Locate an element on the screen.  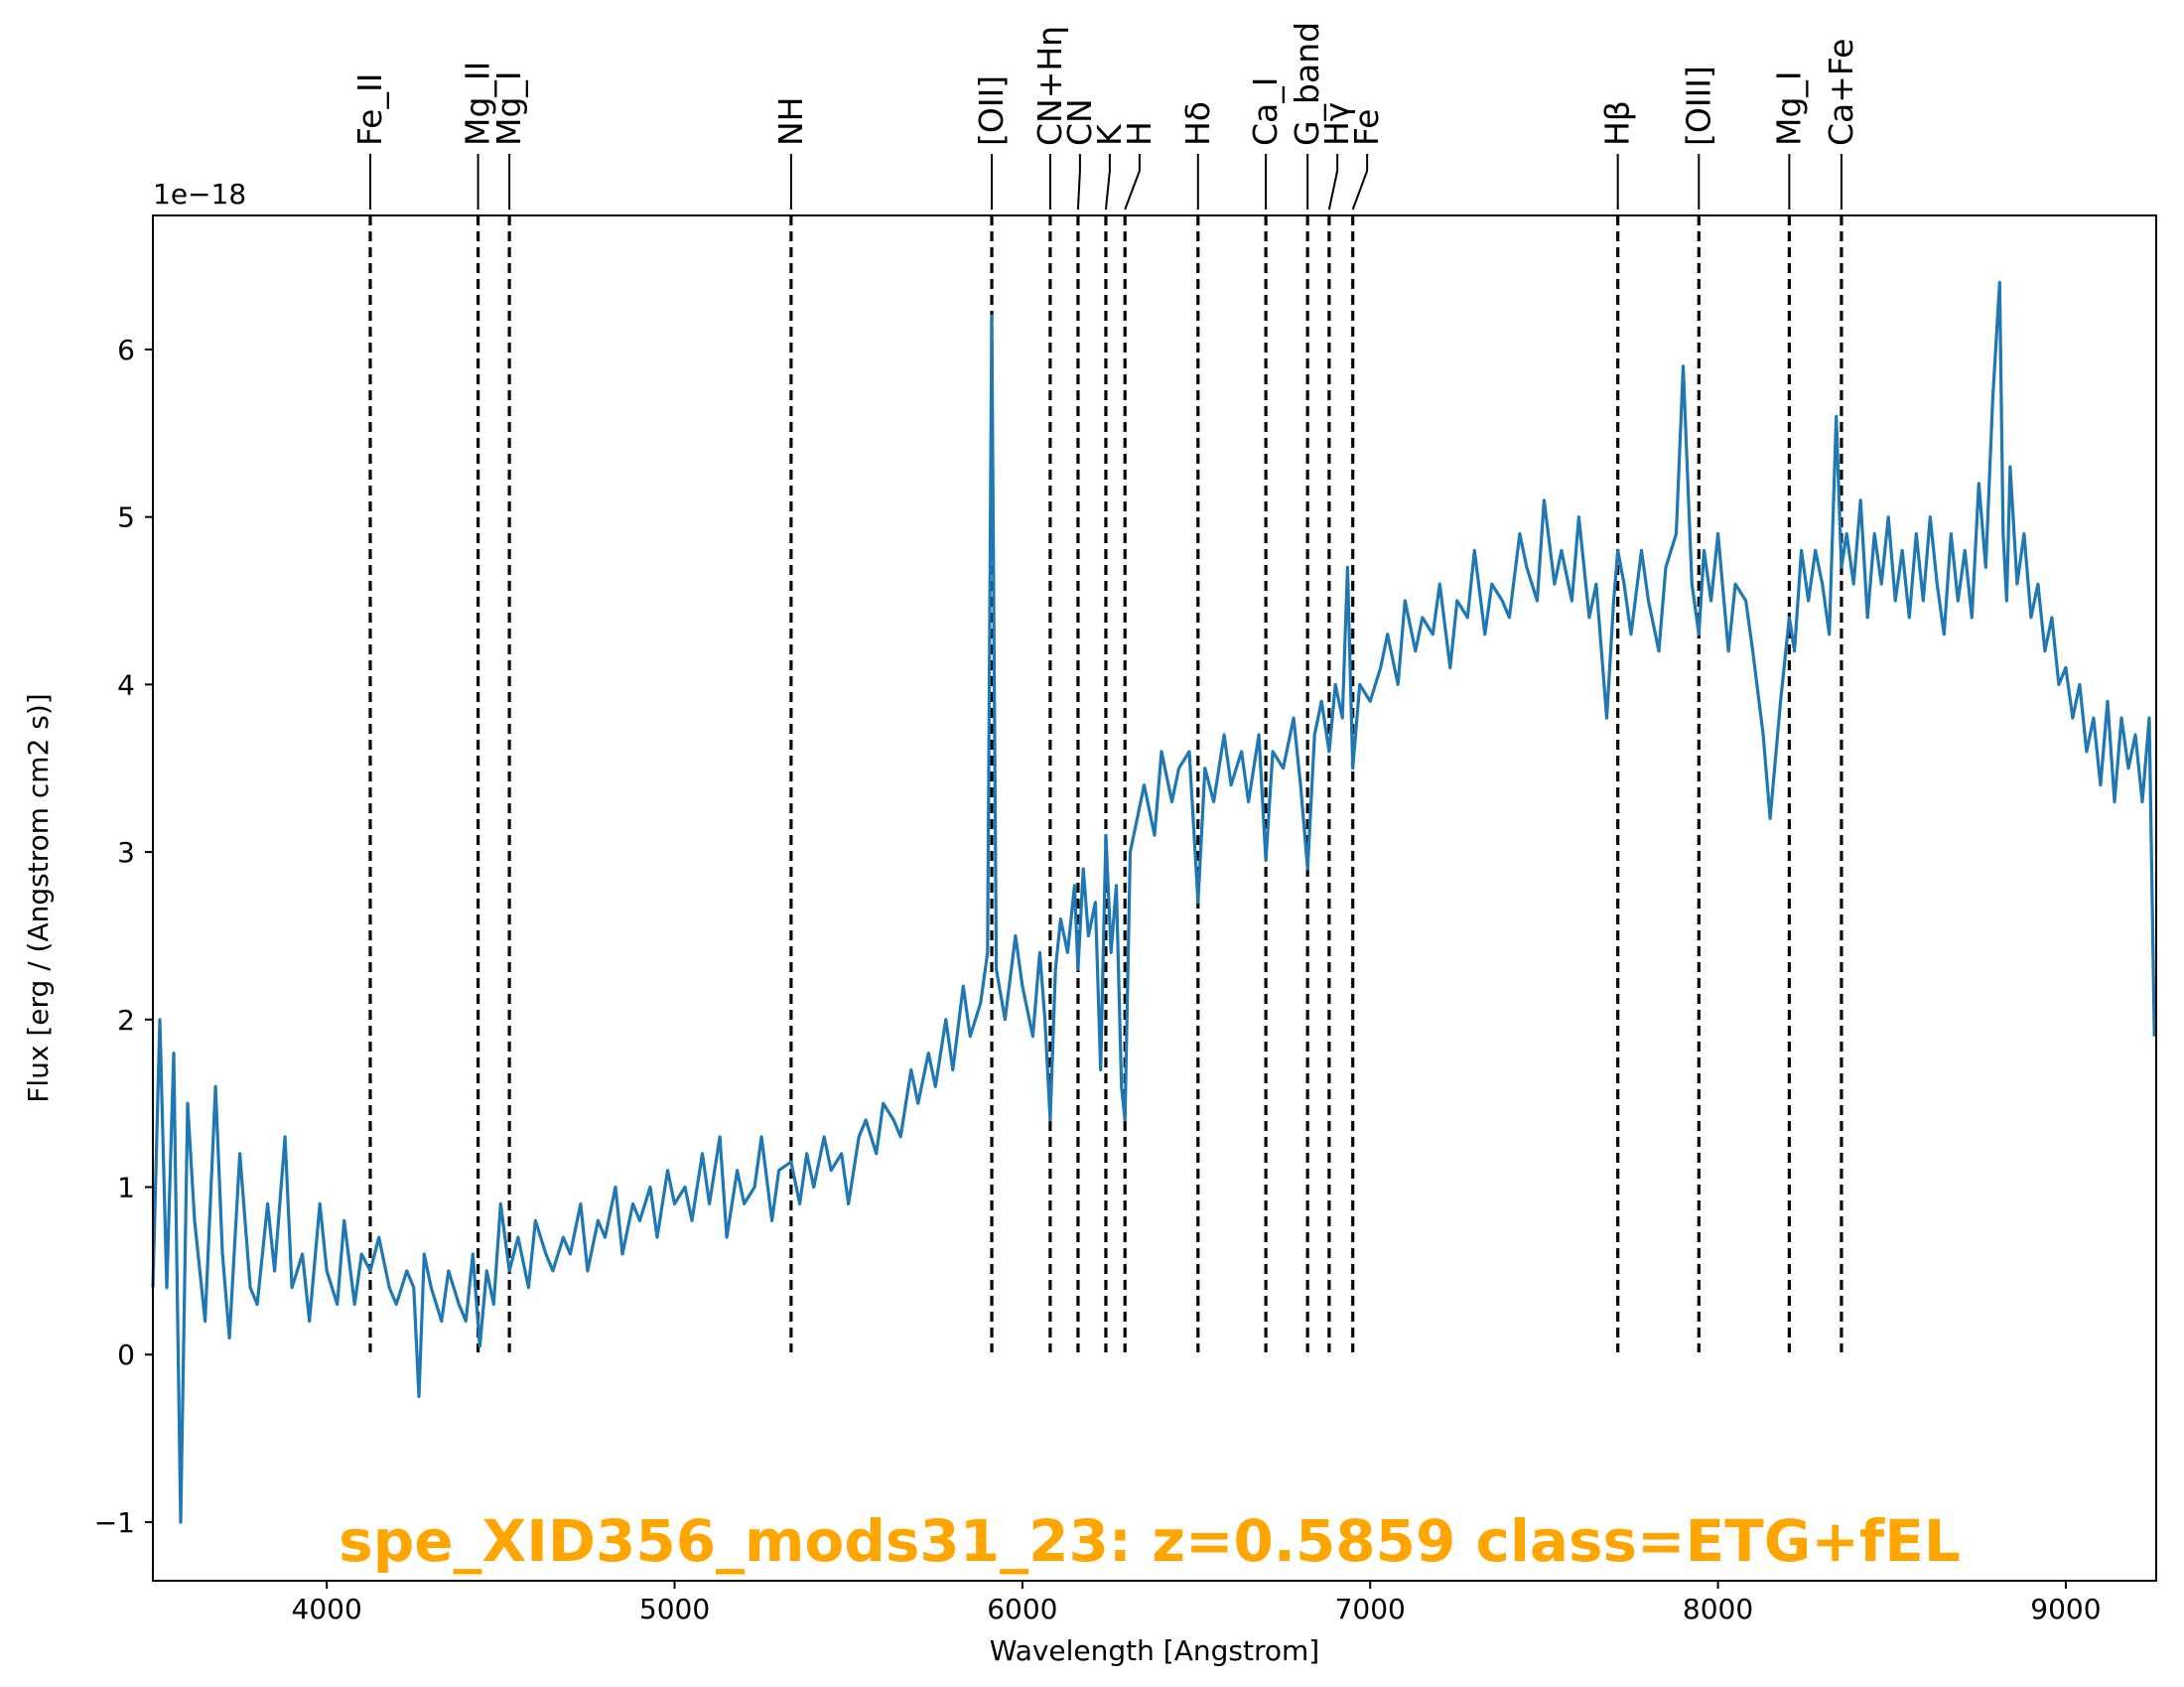
x-tick-label: 6000 is located at coordinates (1022, 1609).